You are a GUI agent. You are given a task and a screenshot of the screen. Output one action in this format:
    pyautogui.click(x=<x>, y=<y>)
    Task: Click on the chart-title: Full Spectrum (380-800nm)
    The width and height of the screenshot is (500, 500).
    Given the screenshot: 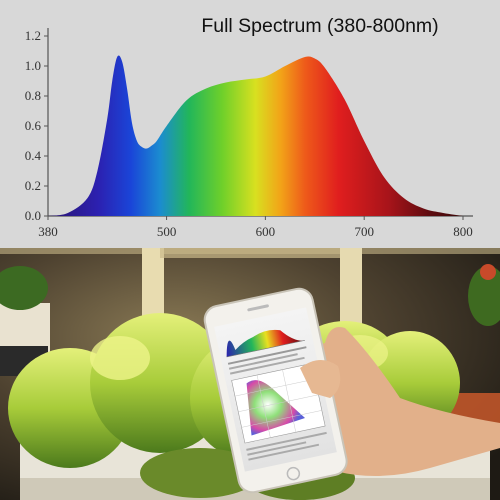 What is the action you would take?
    pyautogui.click(x=319, y=26)
    